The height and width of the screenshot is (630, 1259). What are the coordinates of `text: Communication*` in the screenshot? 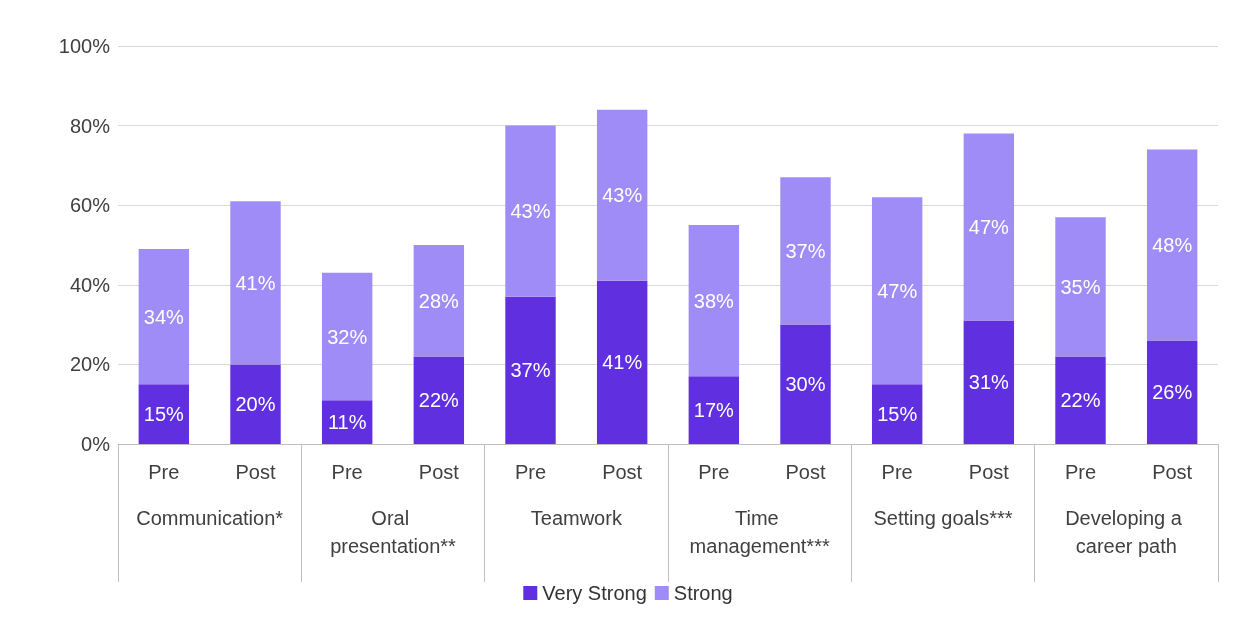 It's located at (210, 518).